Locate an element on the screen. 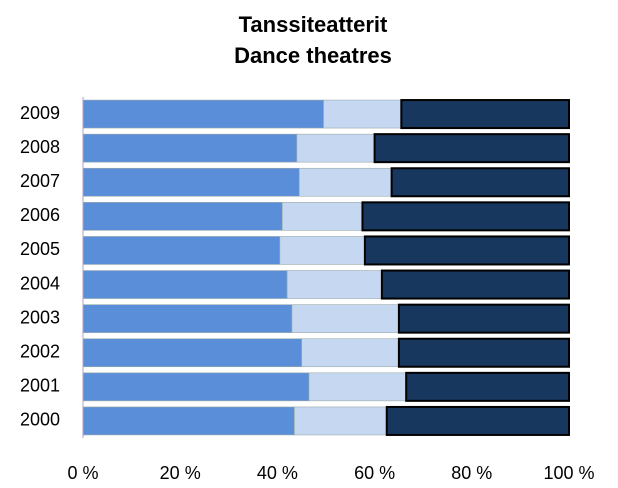  chart-title: Tanssiteatterit is located at coordinates (313, 24).